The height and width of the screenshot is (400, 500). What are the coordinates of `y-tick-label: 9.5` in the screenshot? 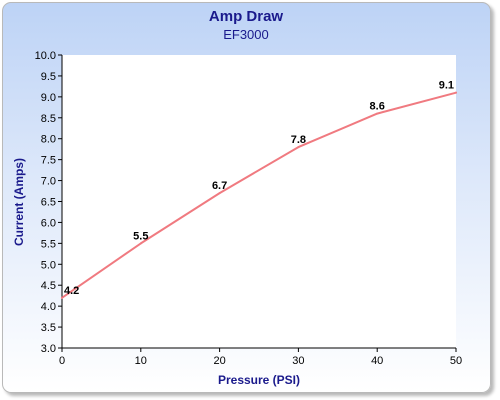 It's located at (48, 77).